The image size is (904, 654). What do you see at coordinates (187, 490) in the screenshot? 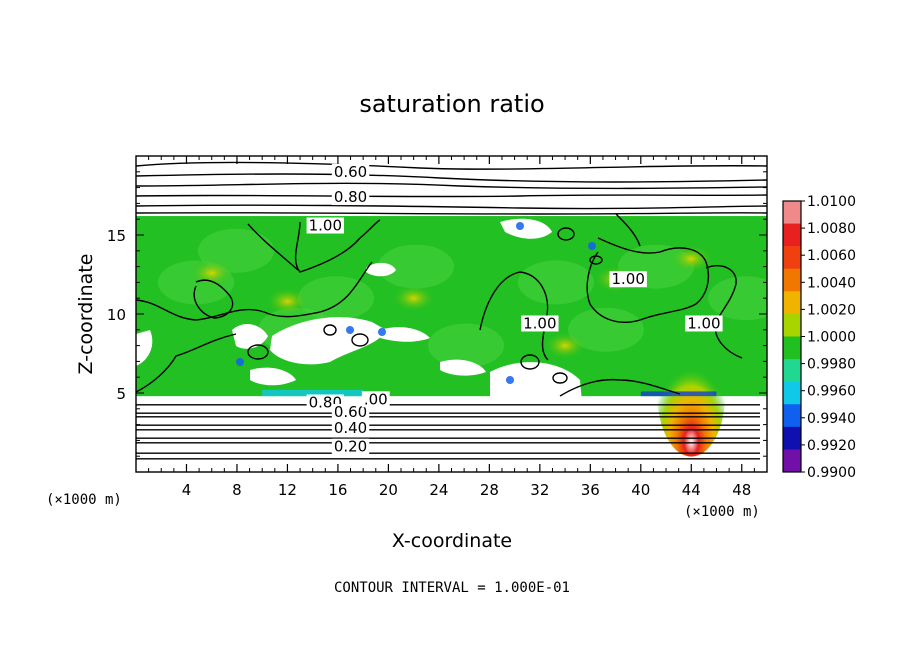
I see `x-tick-label: 4` at bounding box center [187, 490].